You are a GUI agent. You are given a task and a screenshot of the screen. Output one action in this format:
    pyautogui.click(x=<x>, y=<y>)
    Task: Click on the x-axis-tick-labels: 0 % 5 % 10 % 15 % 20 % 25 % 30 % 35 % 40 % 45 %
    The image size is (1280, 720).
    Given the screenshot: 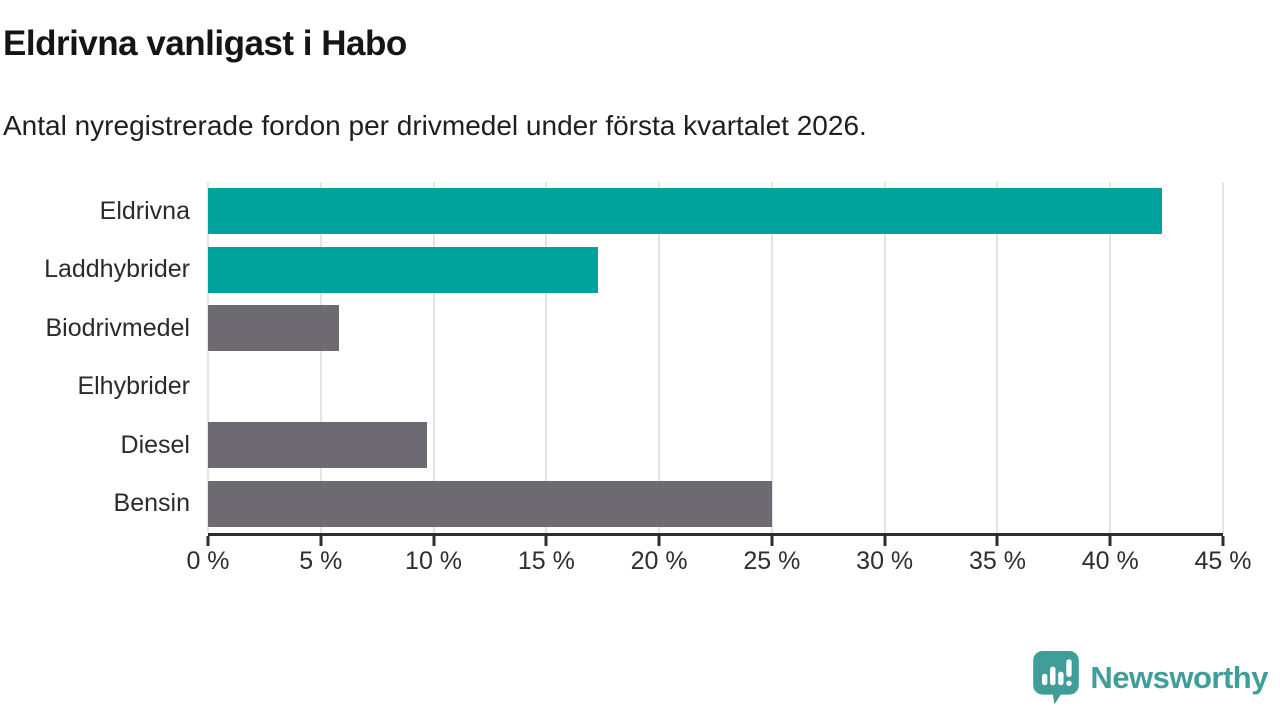 What is the action you would take?
    pyautogui.click(x=718, y=562)
    